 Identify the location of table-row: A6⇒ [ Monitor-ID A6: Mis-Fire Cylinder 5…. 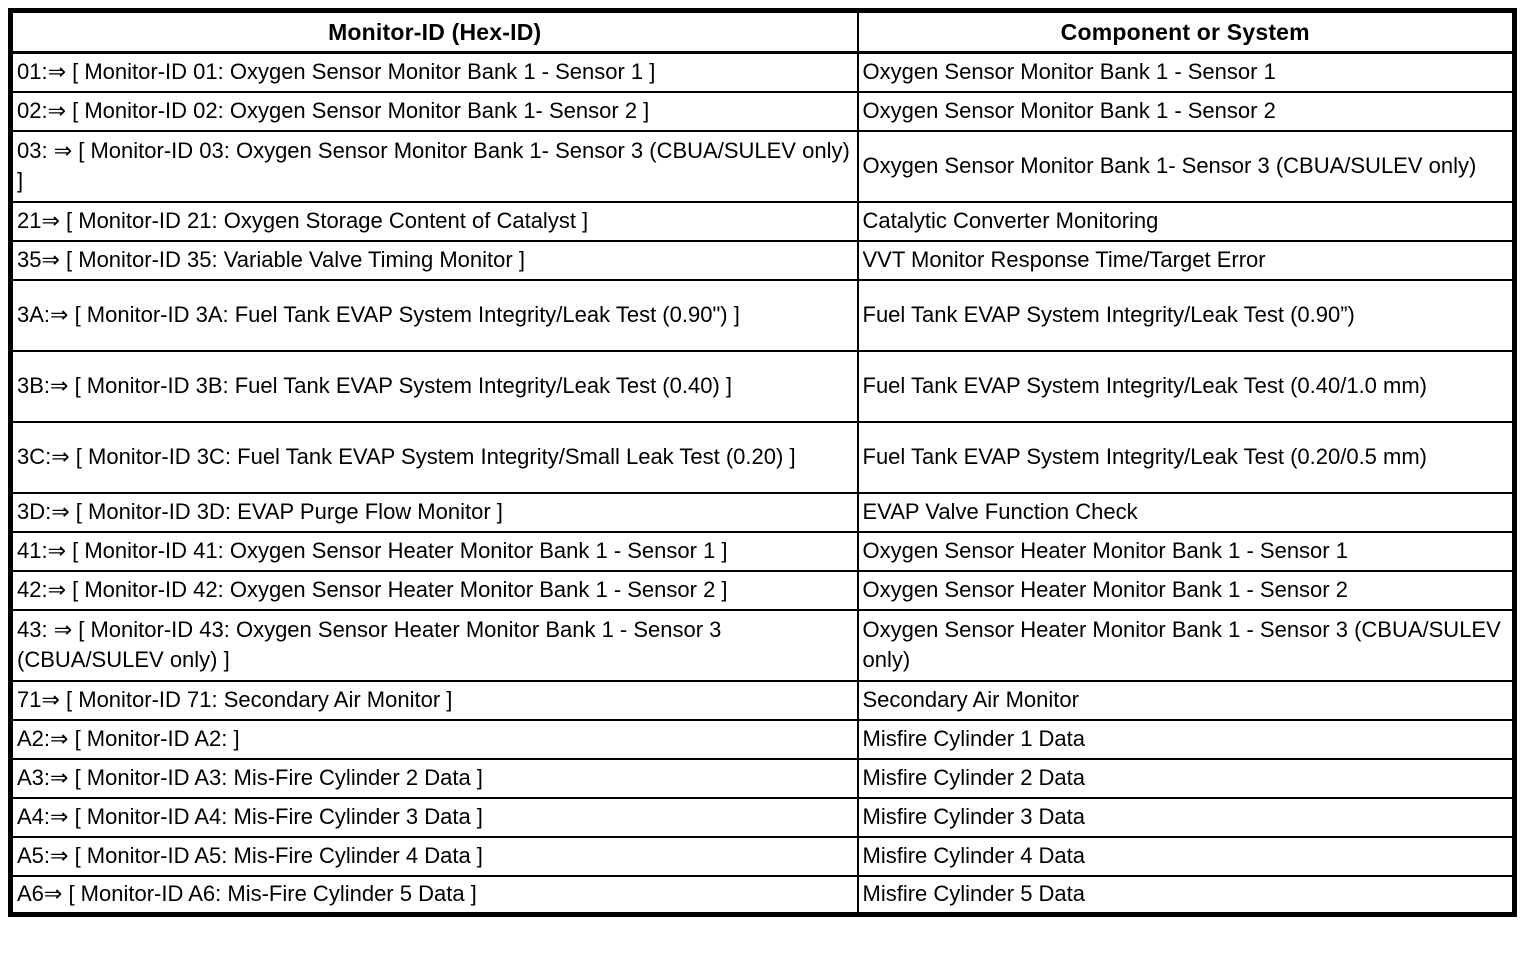
(762, 895).